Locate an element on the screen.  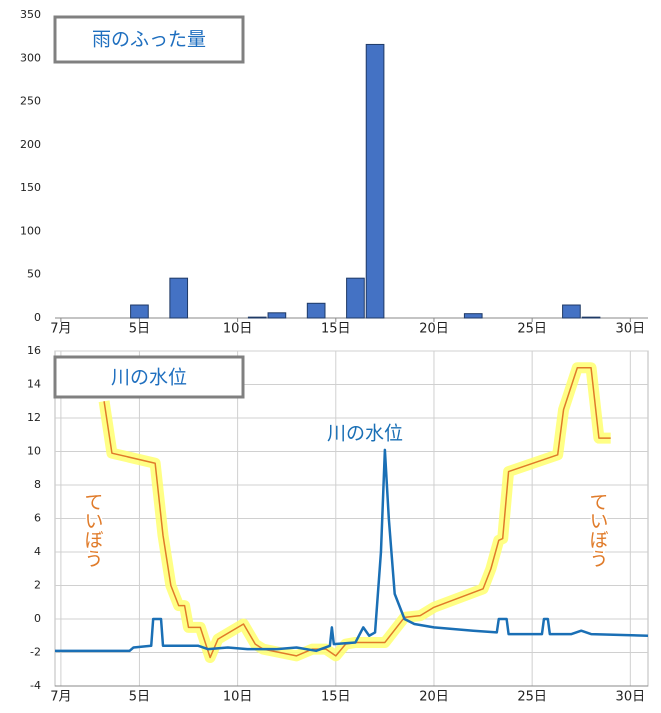
y-tick-label: 14 is located at coordinates (34, 384).